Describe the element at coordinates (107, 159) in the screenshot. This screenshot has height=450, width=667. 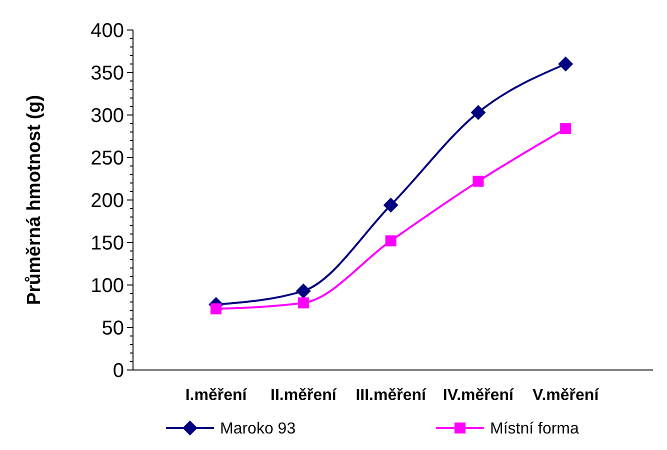
I see `y-tick-label: 250` at that location.